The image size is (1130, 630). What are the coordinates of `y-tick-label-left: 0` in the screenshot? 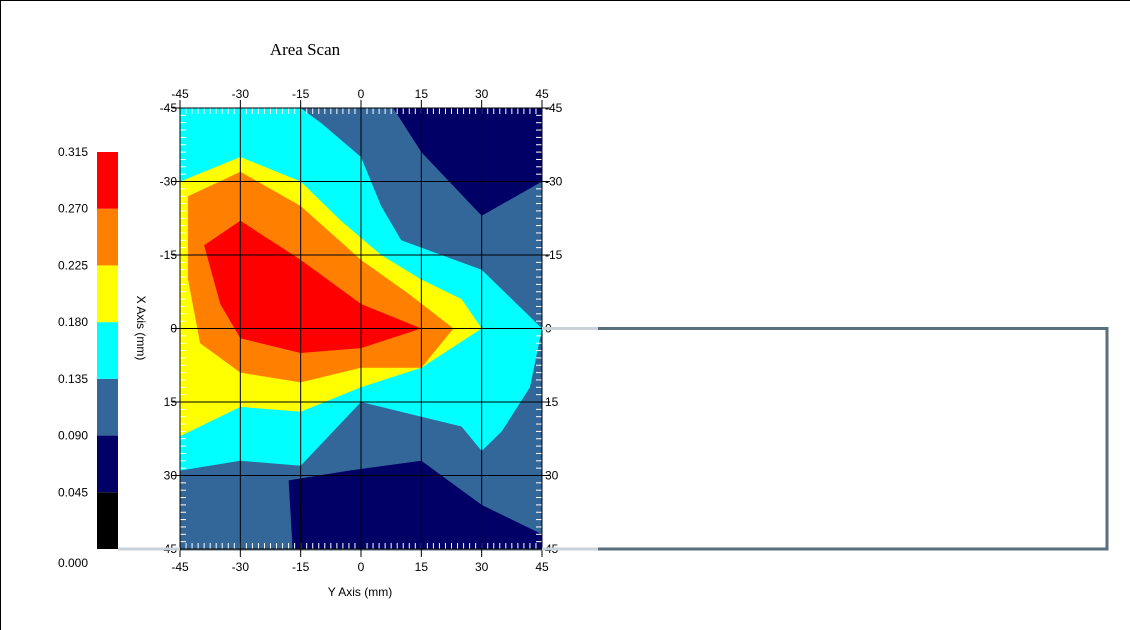 It's located at (173, 329).